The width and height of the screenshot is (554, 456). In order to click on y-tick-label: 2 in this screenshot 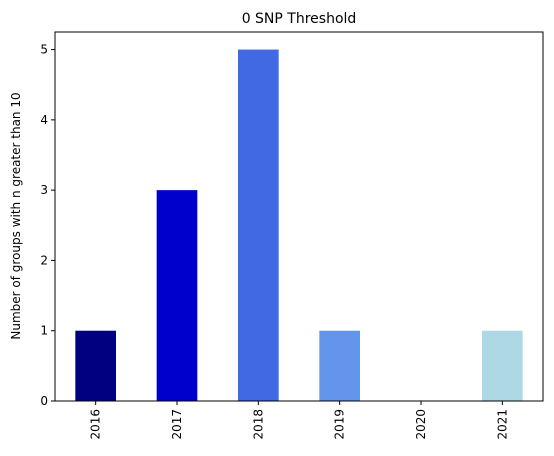, I will do `click(44, 260)`.